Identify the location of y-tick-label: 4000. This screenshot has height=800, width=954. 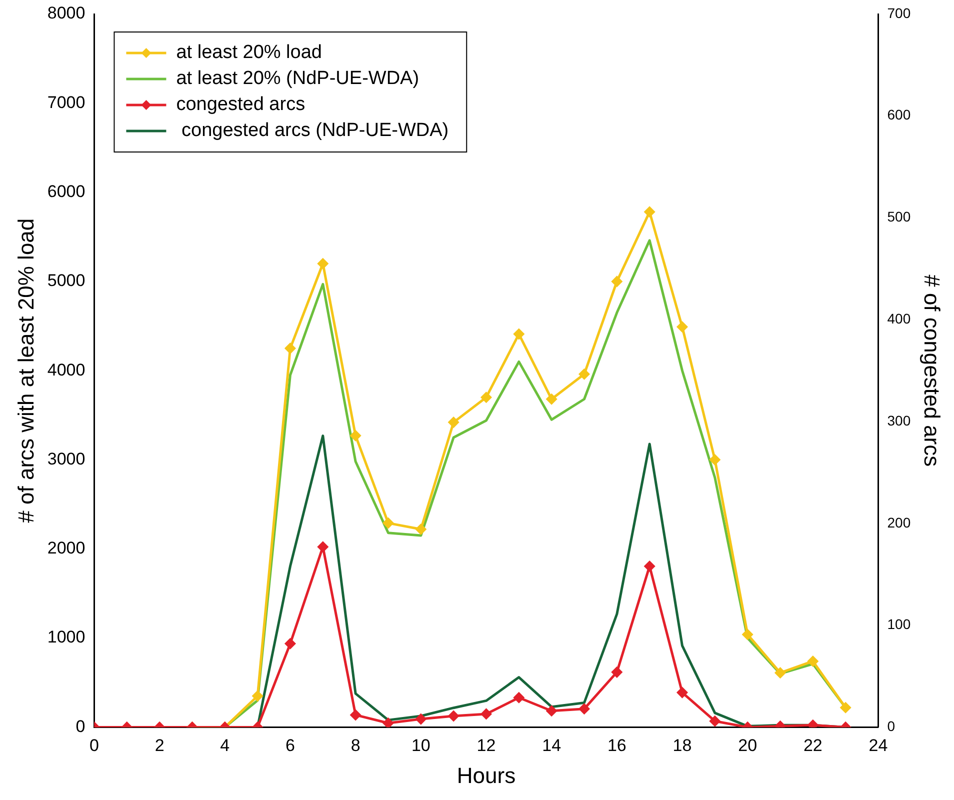
(66, 370).